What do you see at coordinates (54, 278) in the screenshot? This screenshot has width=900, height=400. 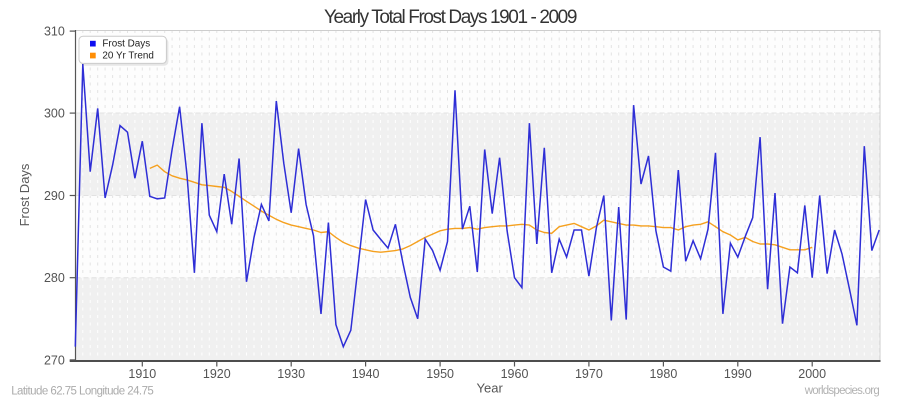 I see `svg-text: 280` at bounding box center [54, 278].